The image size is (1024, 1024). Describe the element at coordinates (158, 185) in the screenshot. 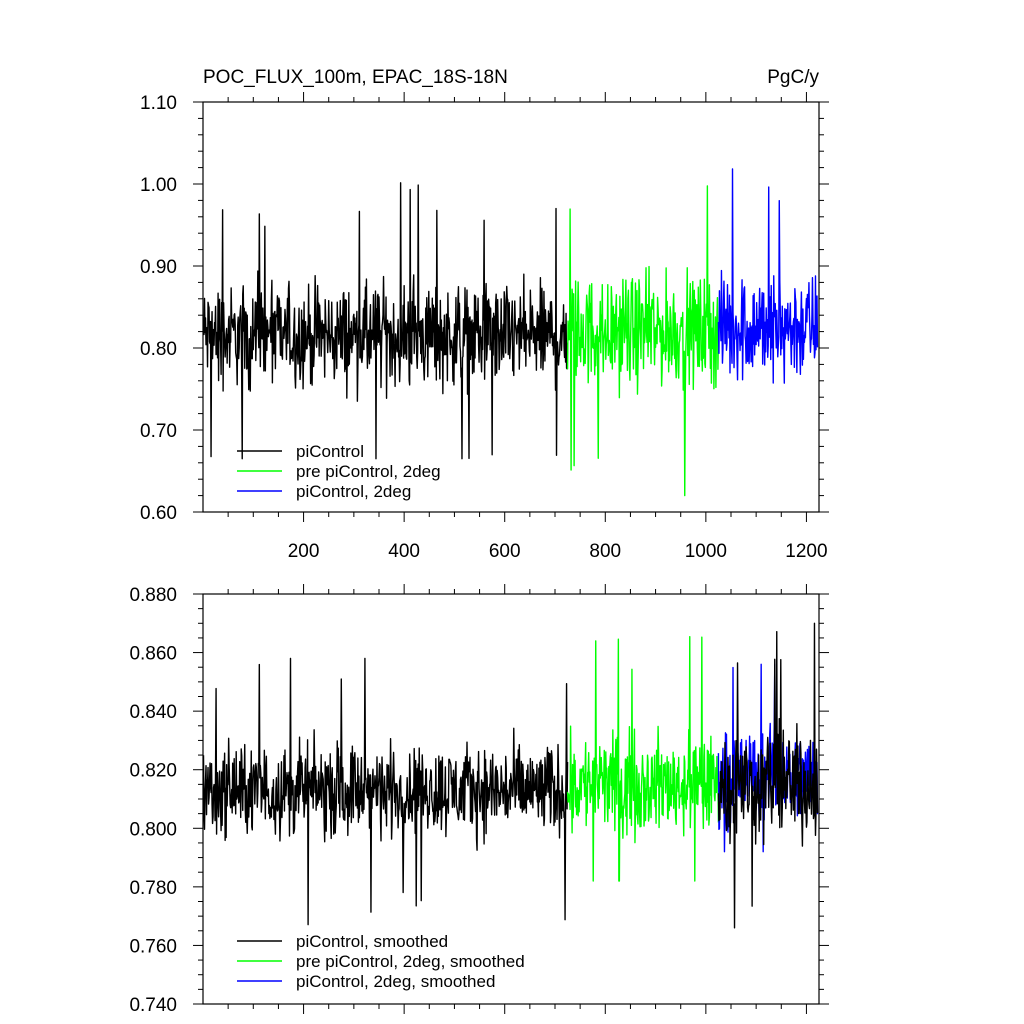

I see `y-tick-label: 1.00` at that location.